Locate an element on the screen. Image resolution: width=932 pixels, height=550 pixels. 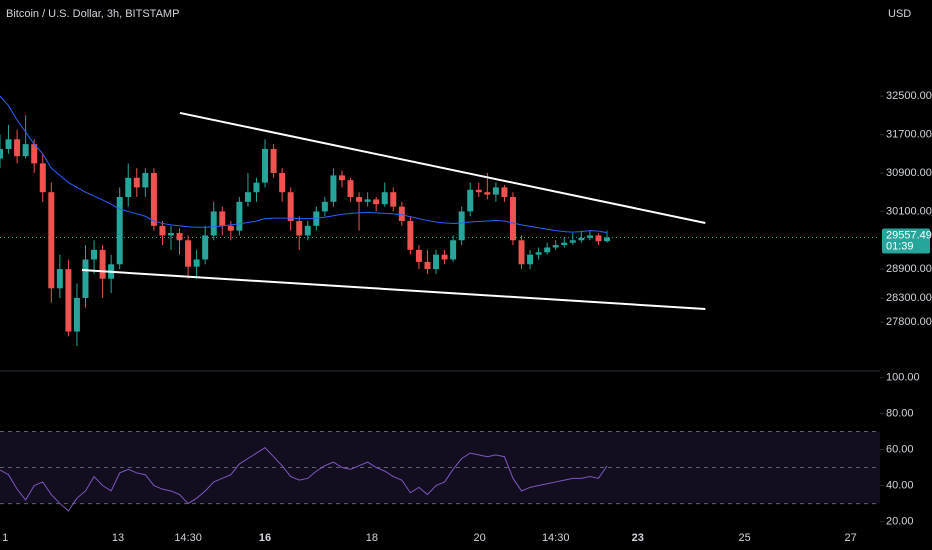
rsi-y-tick-label: 40.00 is located at coordinates (900, 485).